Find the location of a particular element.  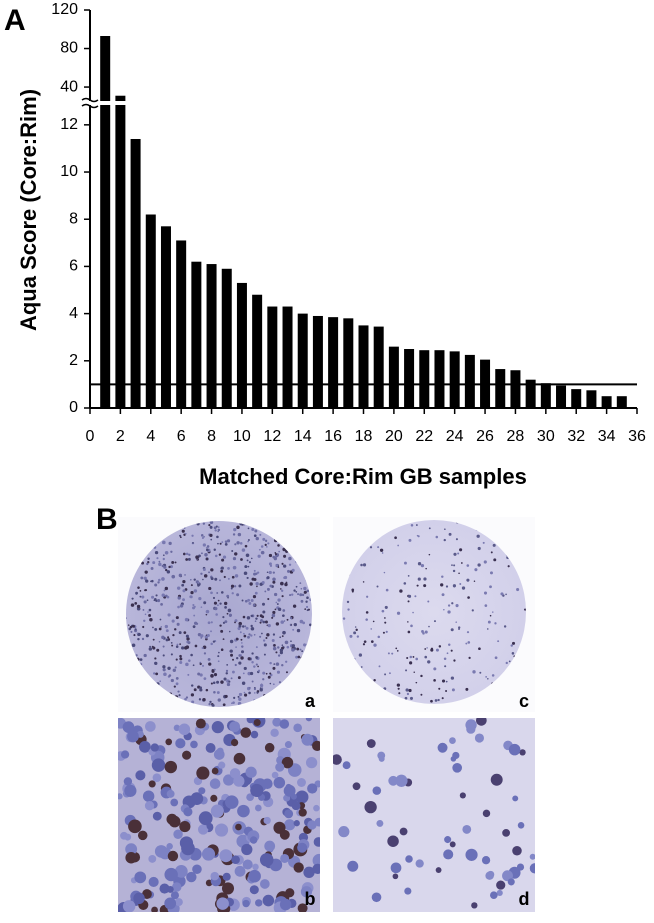

x-tick-label: 12 is located at coordinates (272, 436).